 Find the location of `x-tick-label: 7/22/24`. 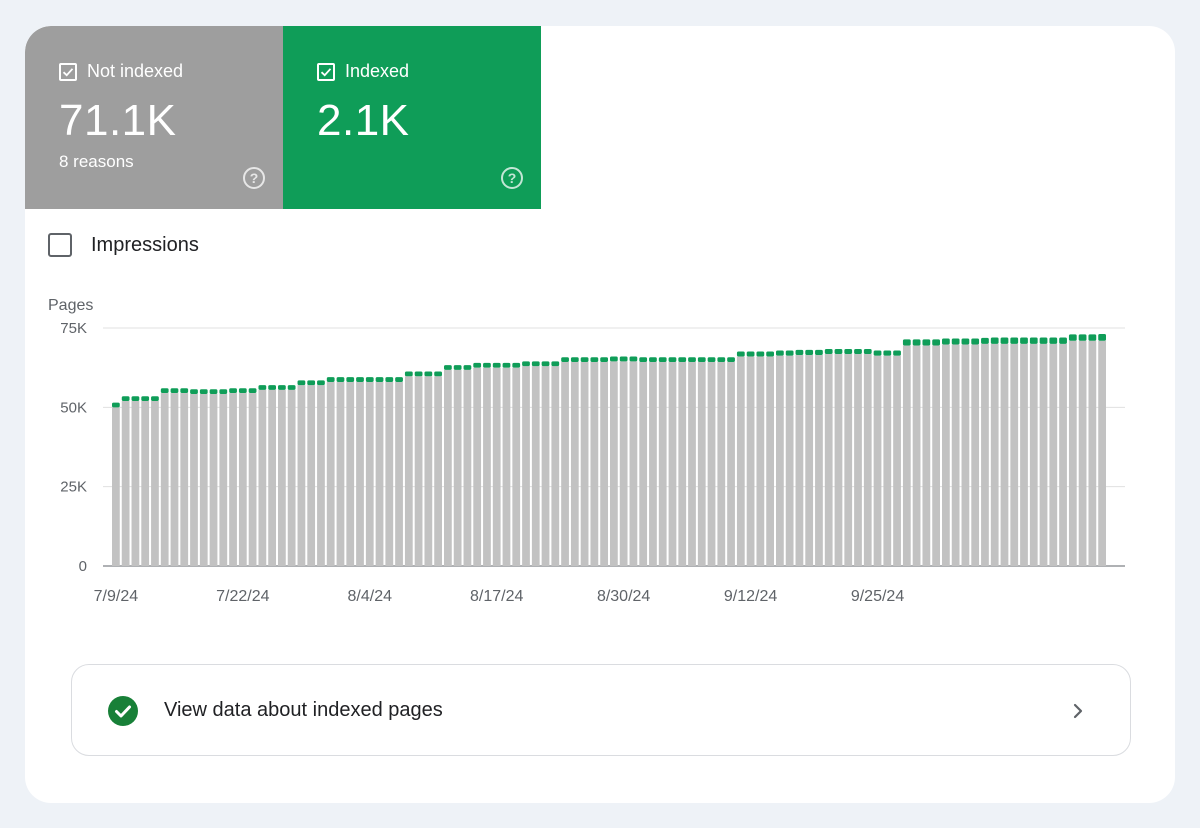

x-tick-label: 7/22/24 is located at coordinates (242, 596).